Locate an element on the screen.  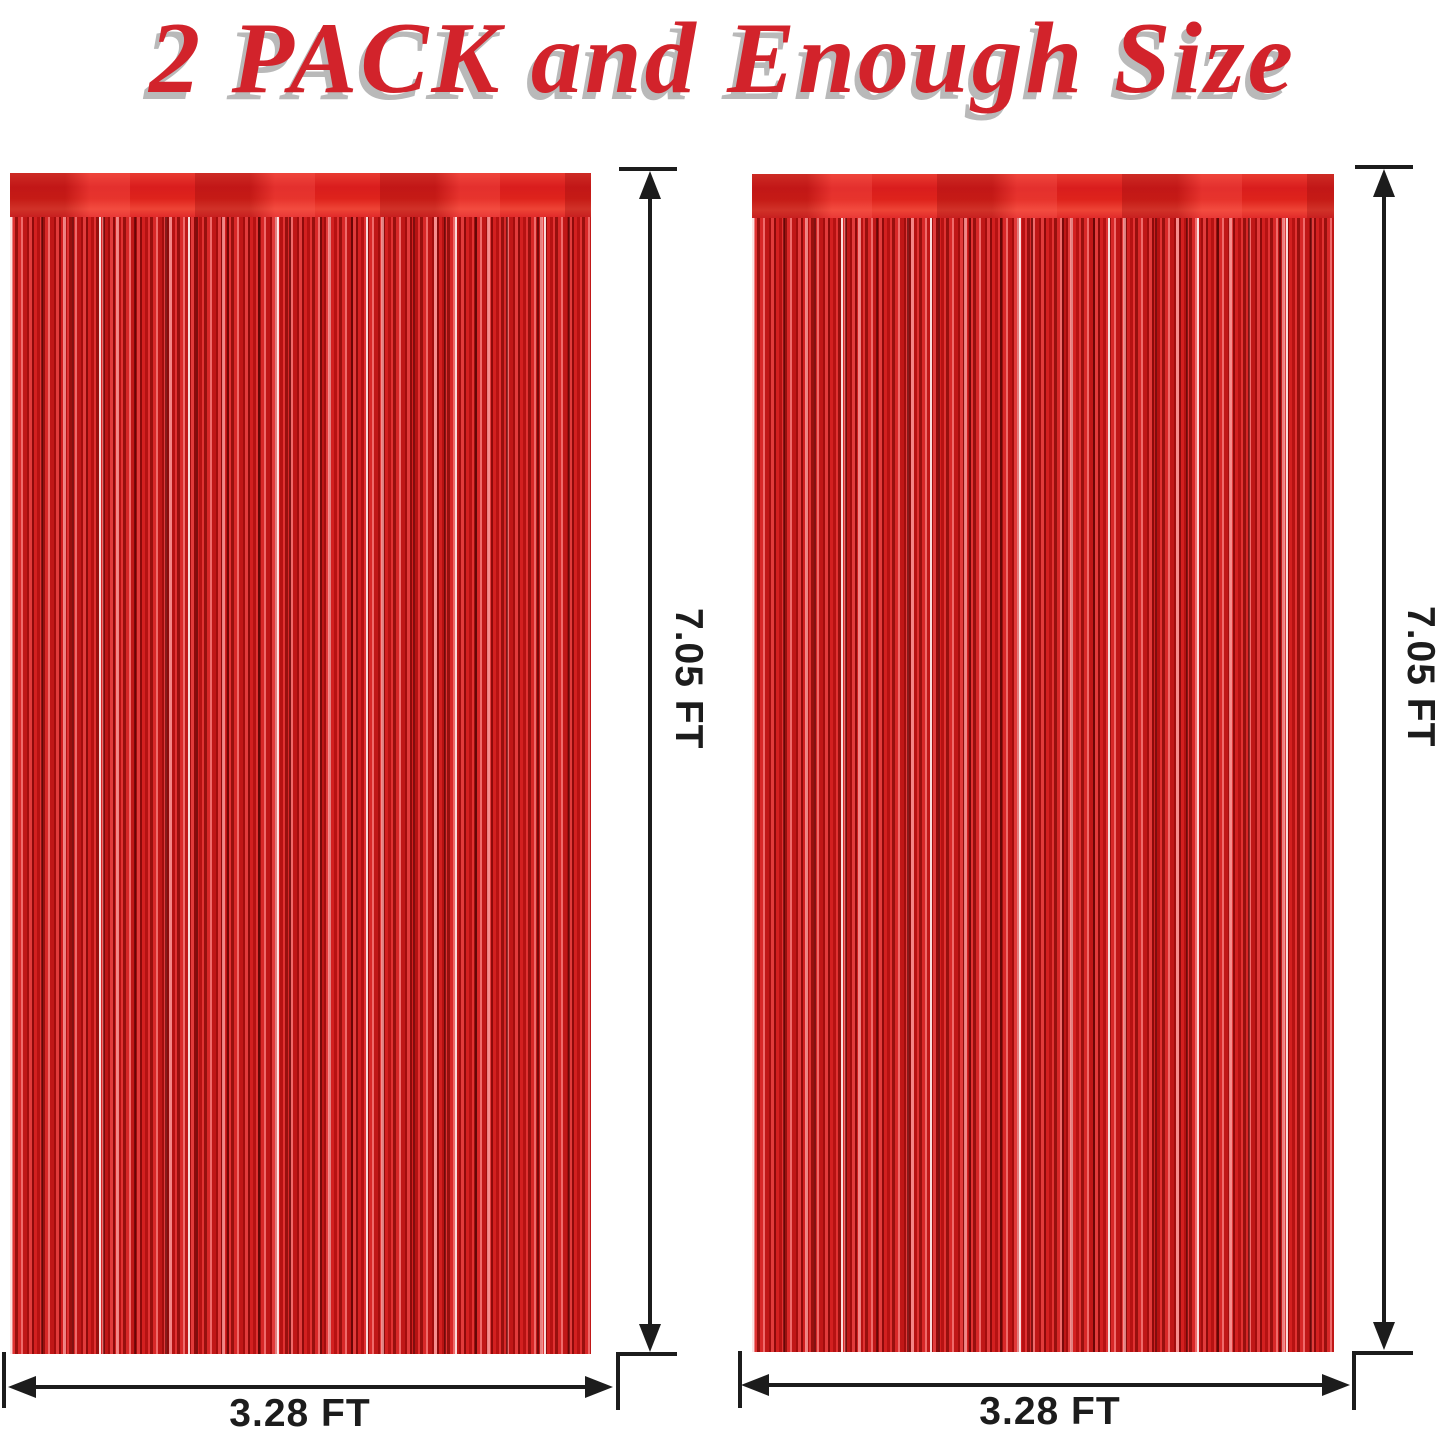
height-dimension-left is located at coordinates (646, 788).